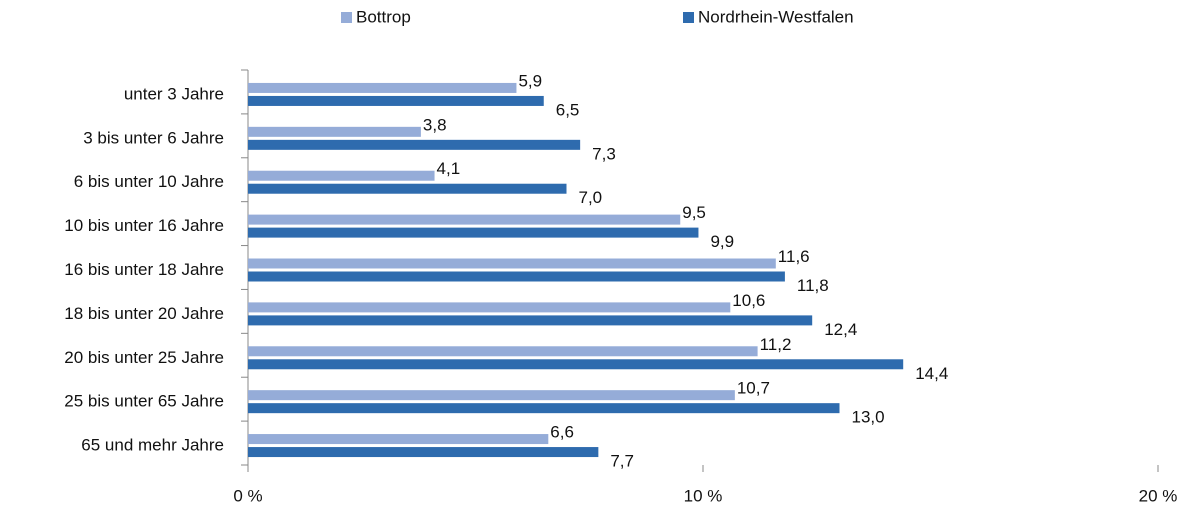  What do you see at coordinates (604, 153) in the screenshot?
I see `data-label: 7,3` at bounding box center [604, 153].